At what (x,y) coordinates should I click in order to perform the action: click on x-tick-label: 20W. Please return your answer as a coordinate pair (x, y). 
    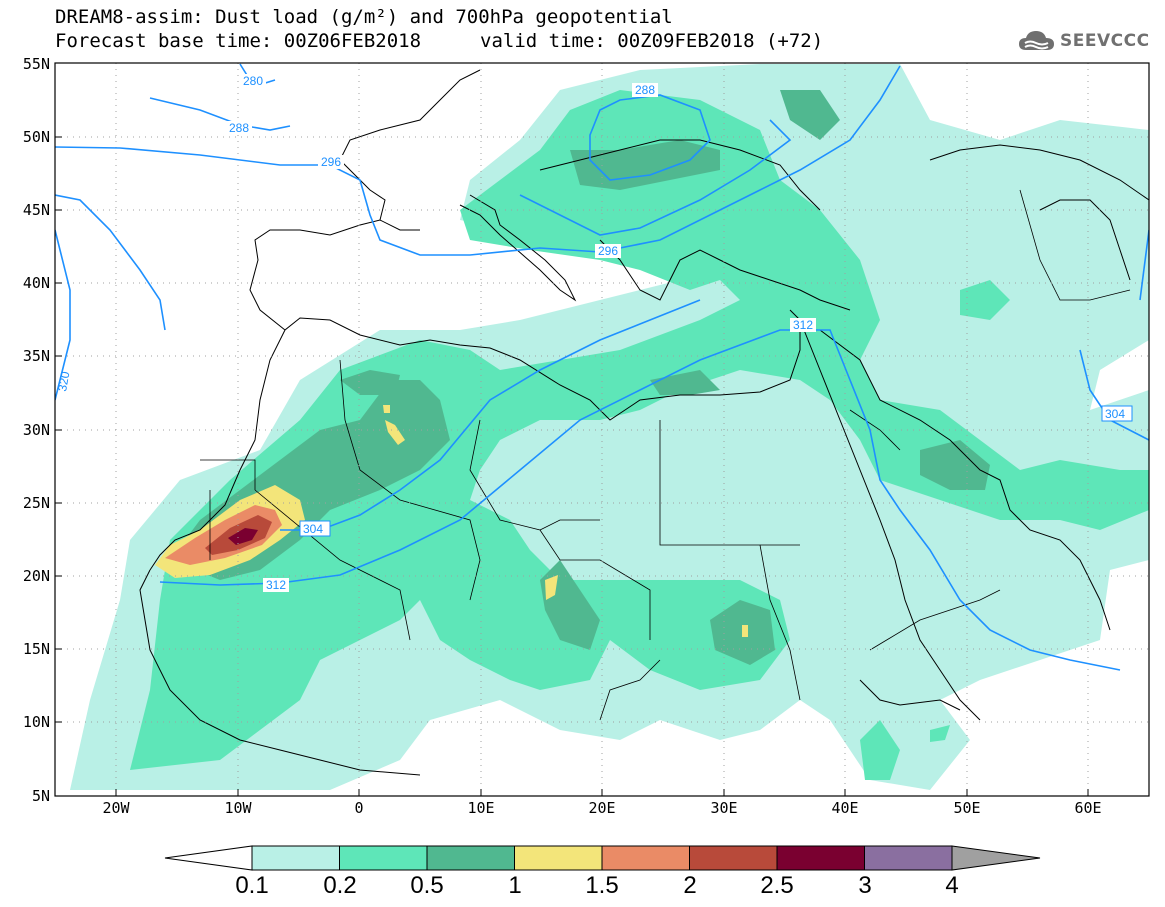
    Looking at the image, I should click on (116, 808).